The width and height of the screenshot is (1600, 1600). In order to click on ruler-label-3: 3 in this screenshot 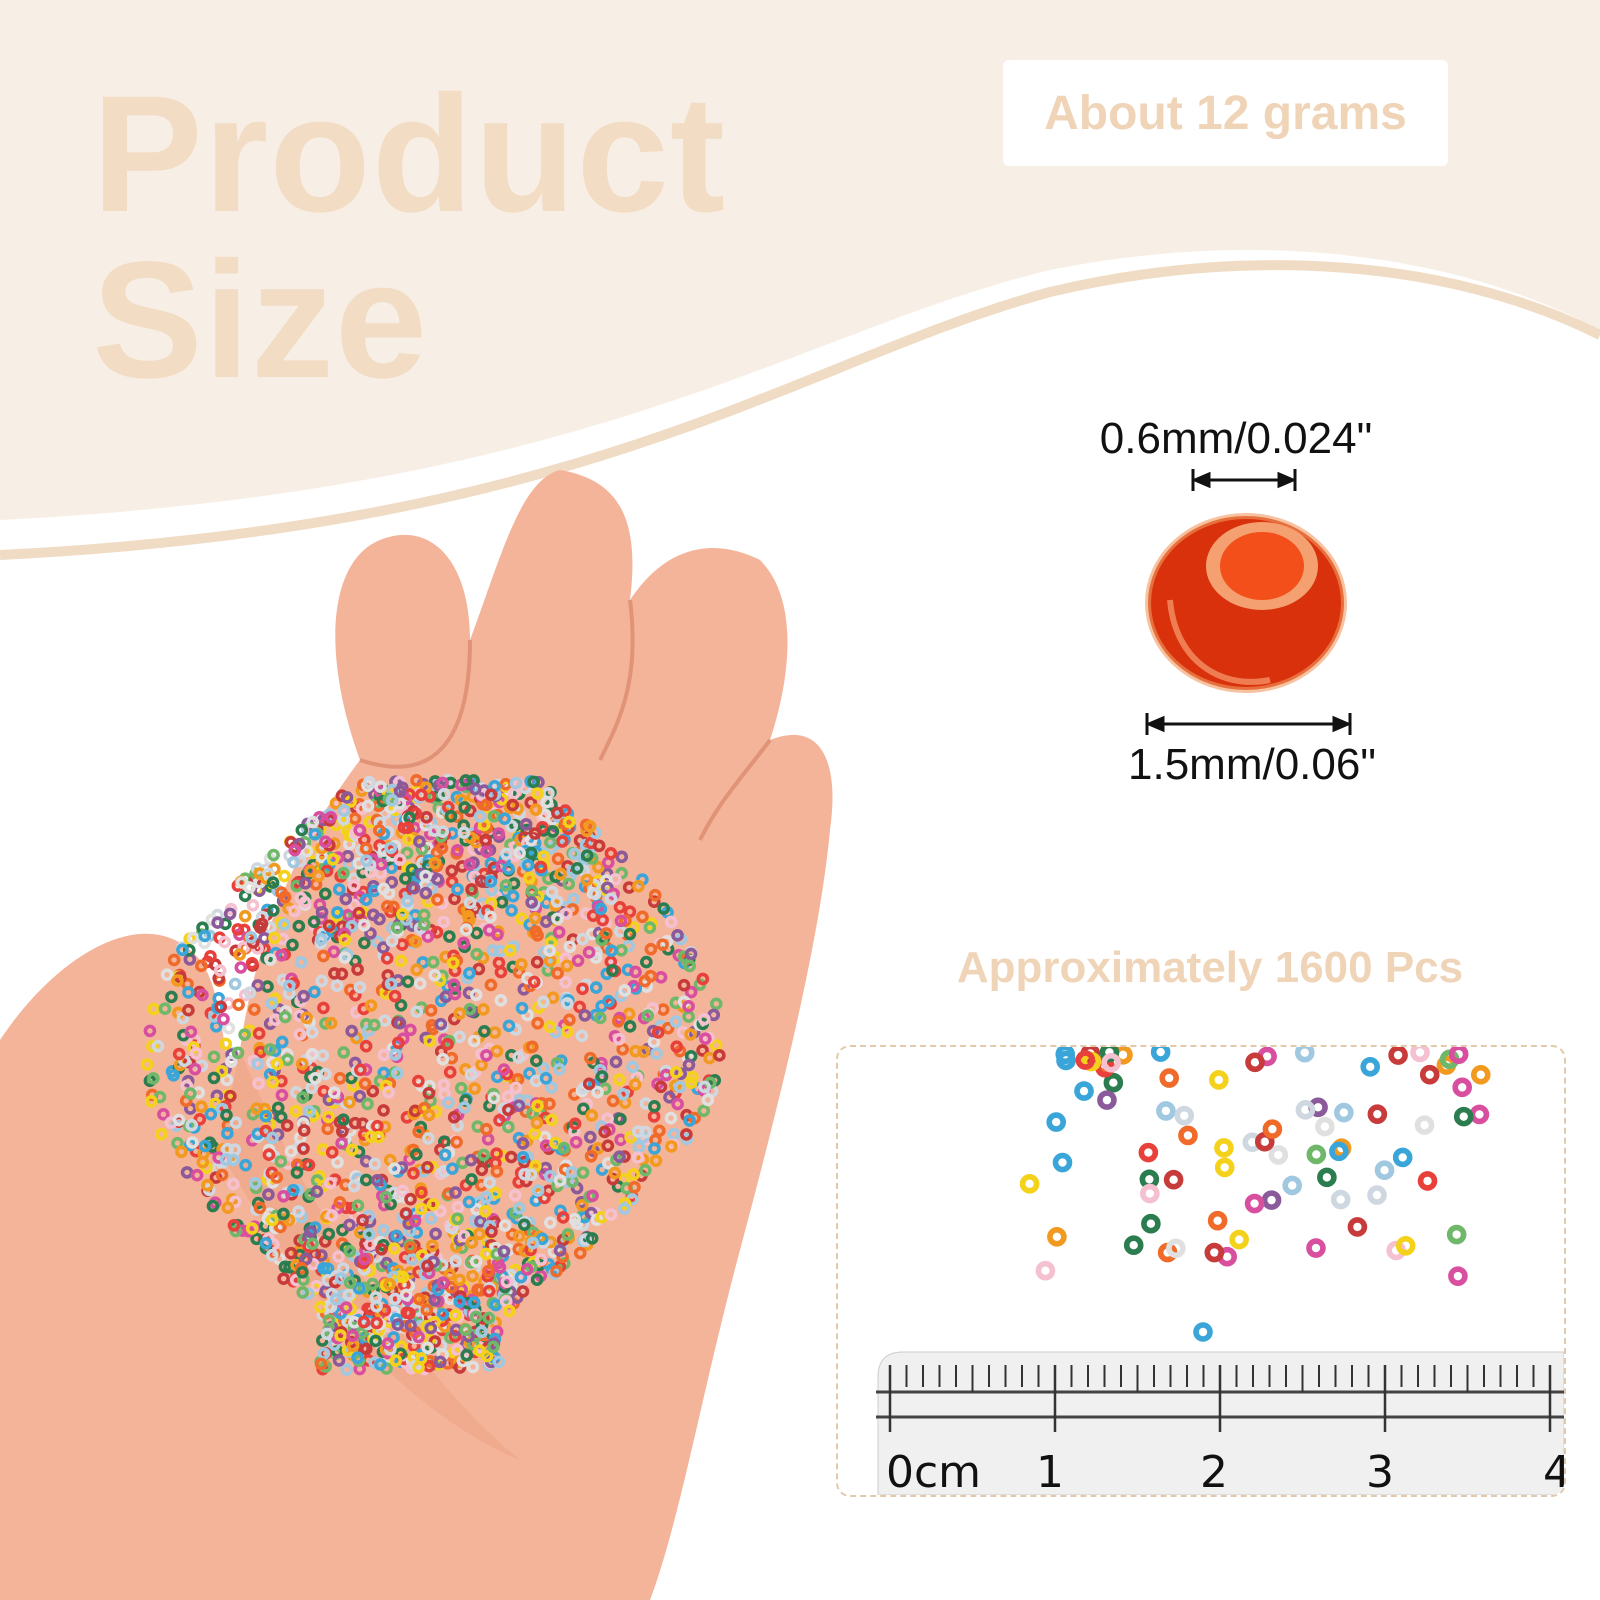, I will do `click(1380, 1471)`.